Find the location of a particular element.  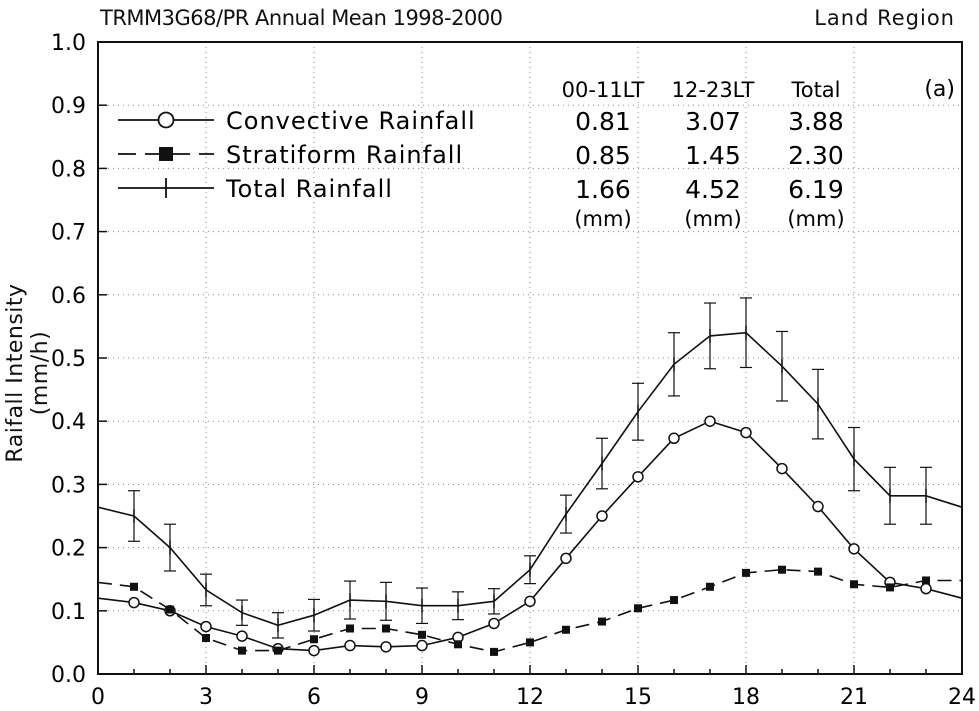

x-tick-label: 15 is located at coordinates (638, 697).